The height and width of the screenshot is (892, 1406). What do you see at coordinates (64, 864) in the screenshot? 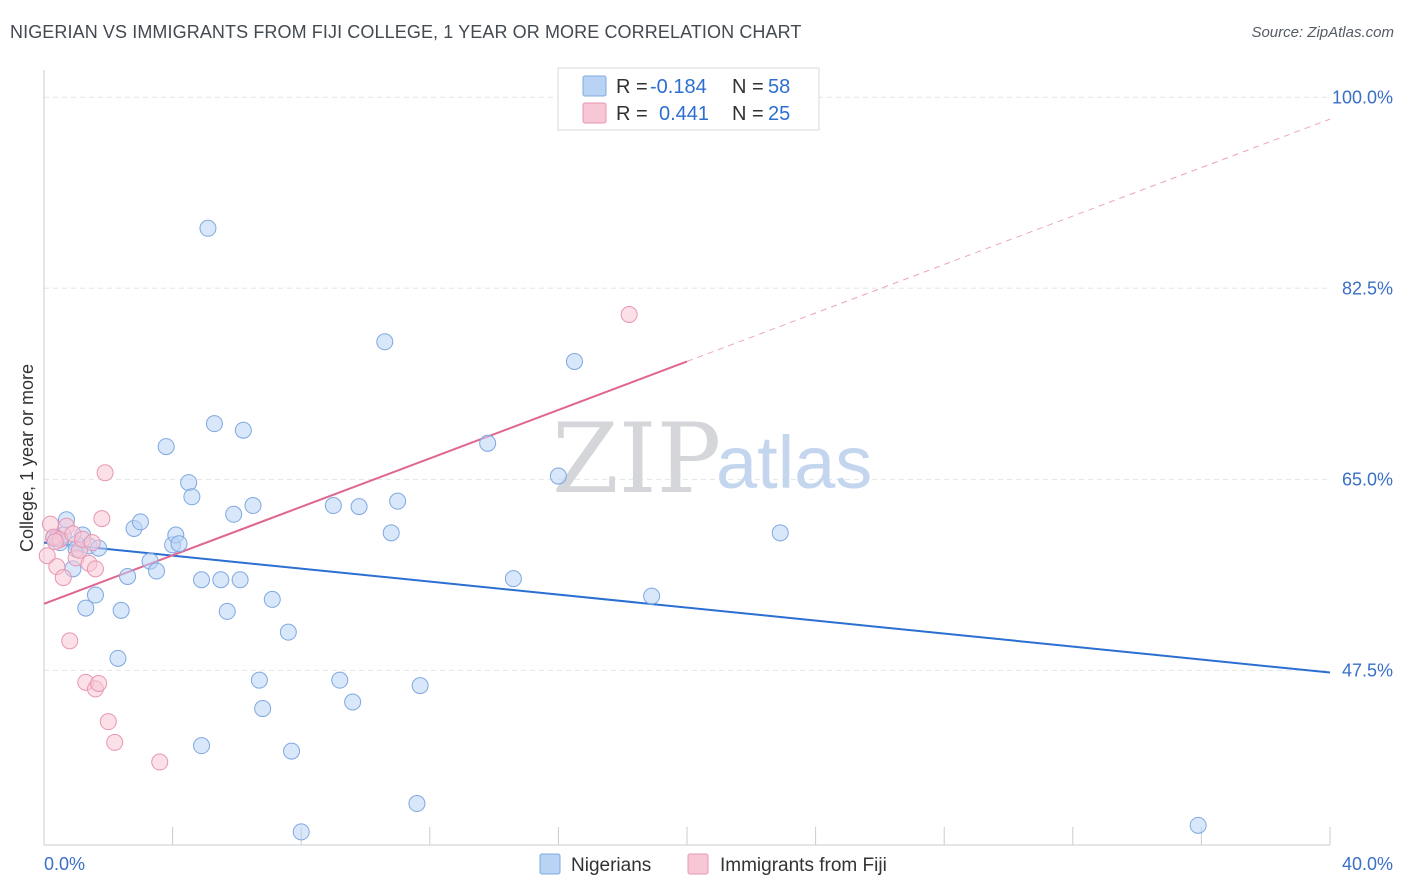
I see `x-tick-label: 0.0%` at bounding box center [64, 864].